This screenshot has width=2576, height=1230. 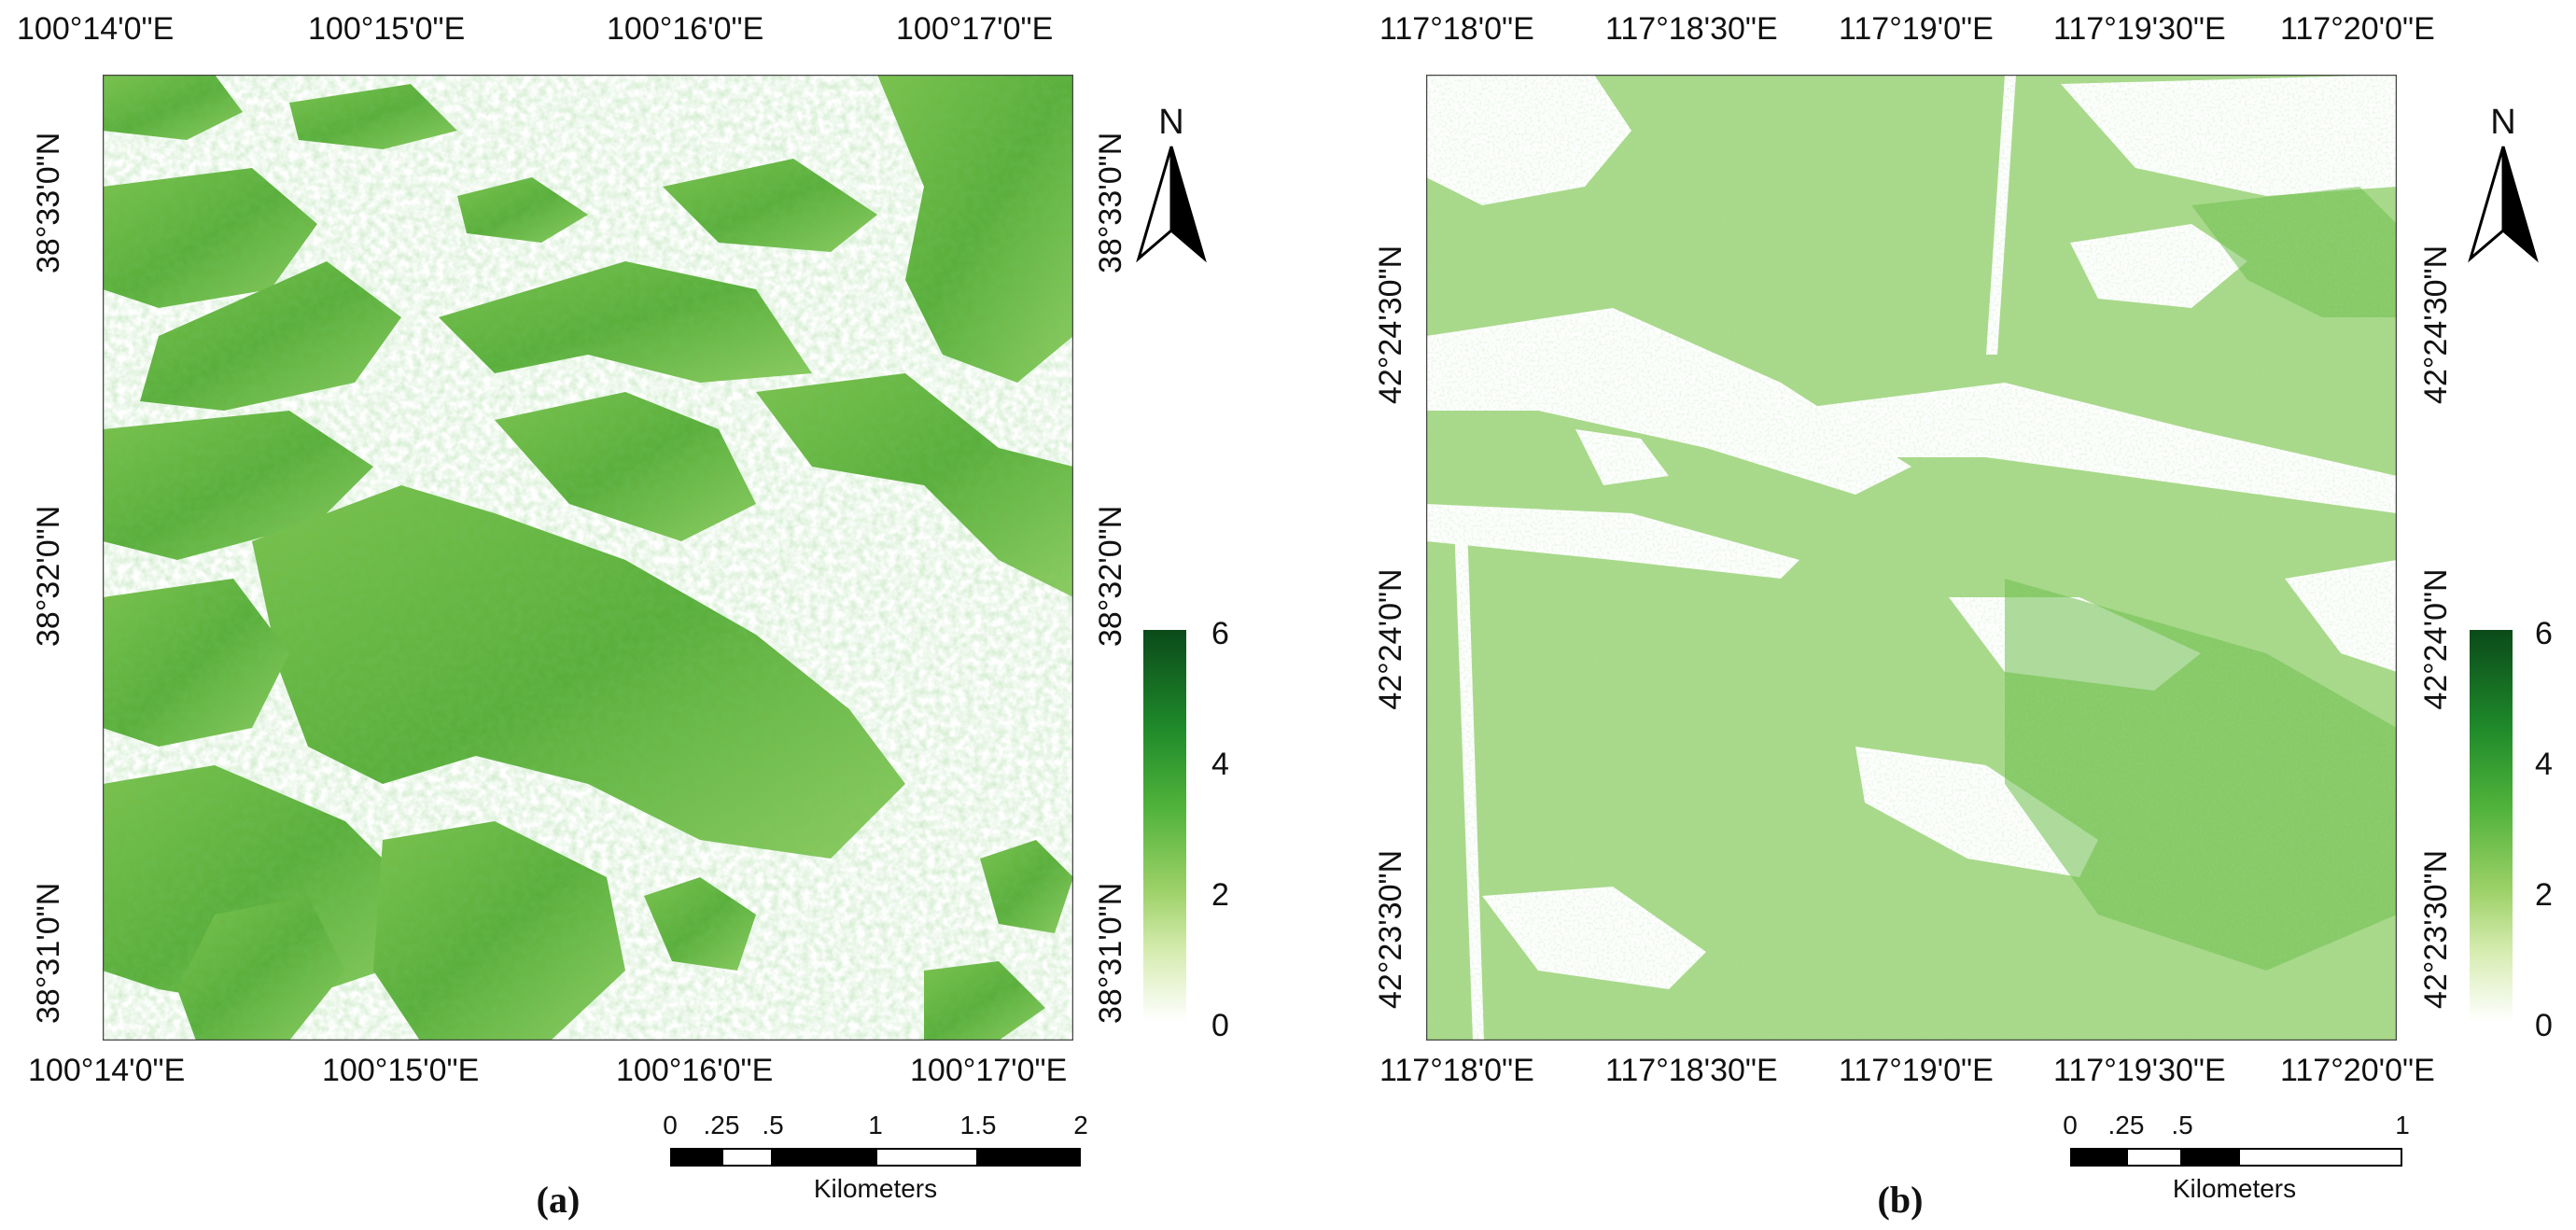 What do you see at coordinates (48, 202) in the screenshot?
I see `left-lat-label: 38°33'0"N` at bounding box center [48, 202].